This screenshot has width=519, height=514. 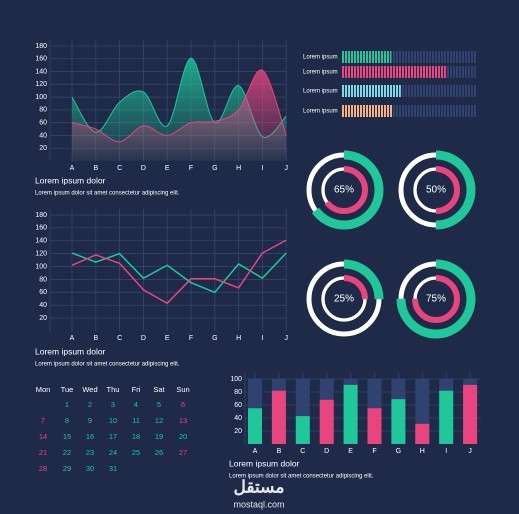 What do you see at coordinates (159, 389) in the screenshot?
I see `calendar-day: Sat` at bounding box center [159, 389].